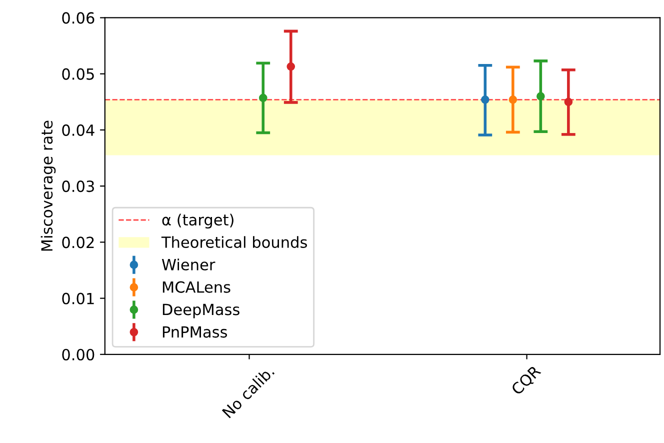  What do you see at coordinates (234, 242) in the screenshot?
I see `legend-label: Theoretical bounds` at bounding box center [234, 242].